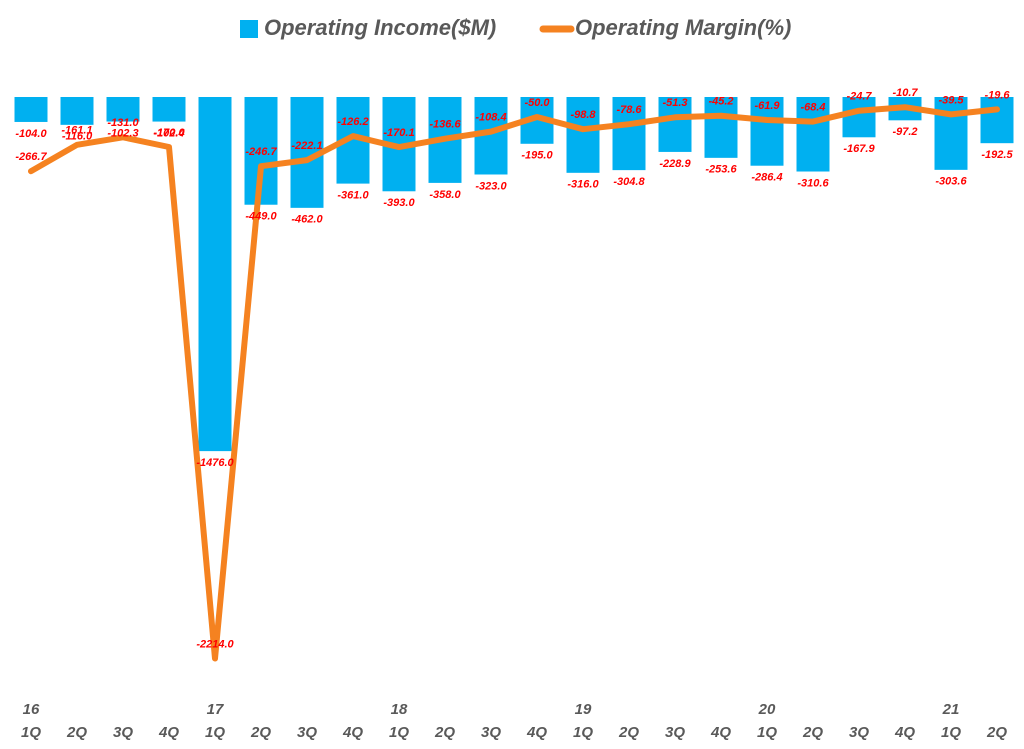  Describe the element at coordinates (951, 100) in the screenshot. I see `data-label: -39.5` at that location.